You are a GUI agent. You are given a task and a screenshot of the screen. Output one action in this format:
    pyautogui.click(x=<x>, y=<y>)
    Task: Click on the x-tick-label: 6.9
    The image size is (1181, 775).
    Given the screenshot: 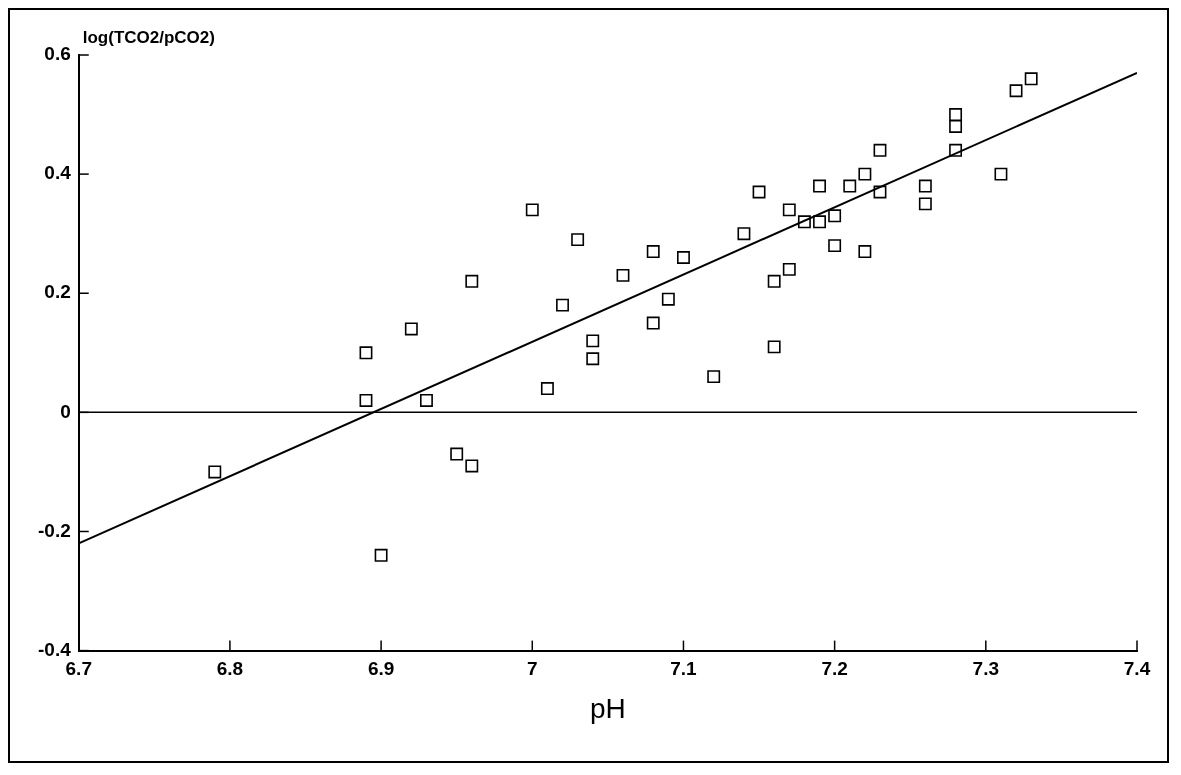 What is the action you would take?
    pyautogui.click(x=381, y=669)
    